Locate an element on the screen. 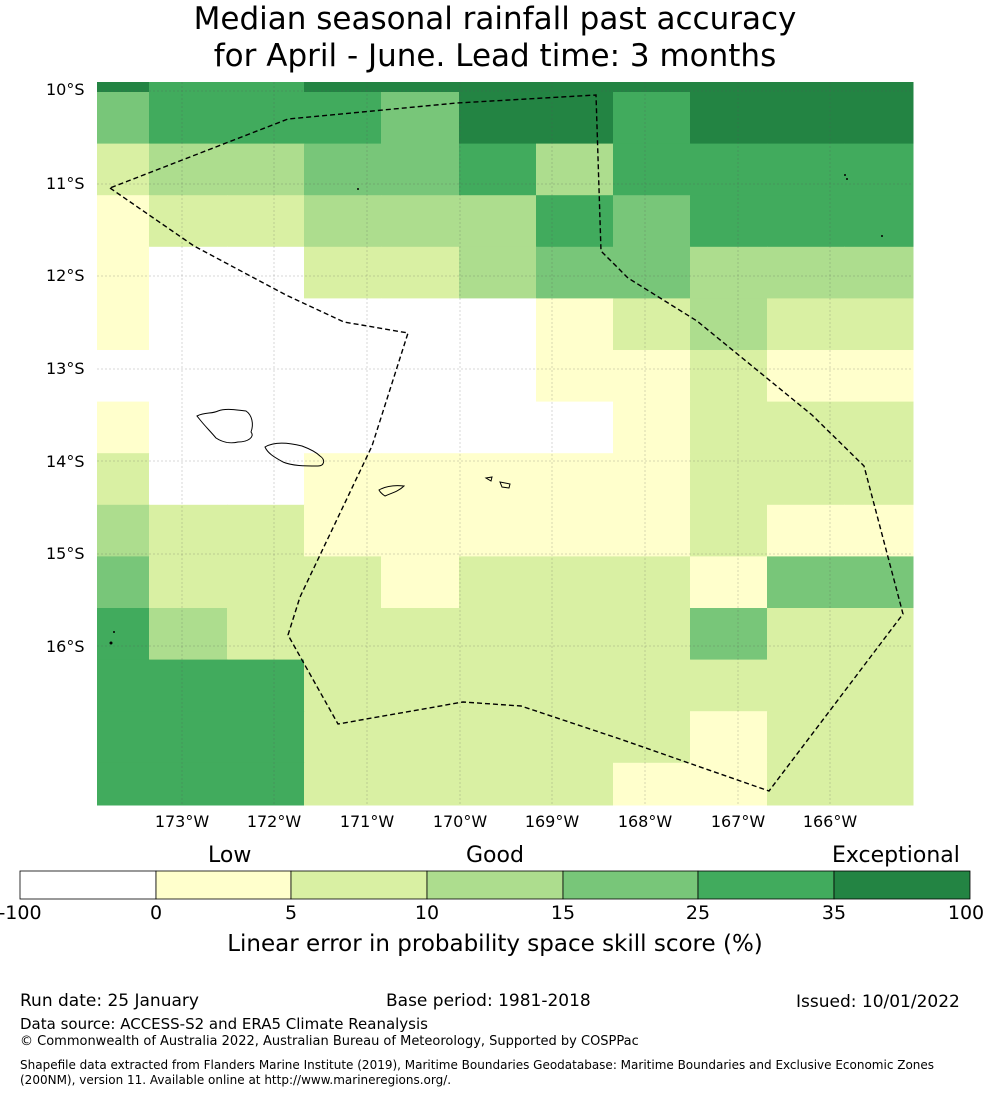 The image size is (990, 1095). lon-label-169w: 169°W is located at coordinates (552, 821).